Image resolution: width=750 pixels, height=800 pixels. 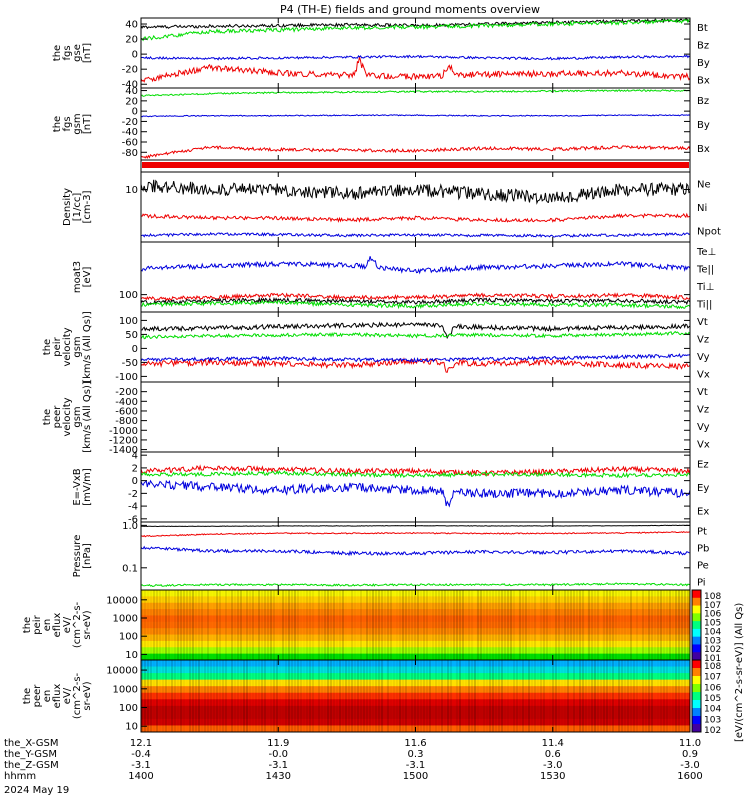 What do you see at coordinates (57, 695) in the screenshot?
I see `panel-peer-spec-ylabel: the peer en eflux eV/(cm^2-s-sr-eV)` at bounding box center [57, 695].